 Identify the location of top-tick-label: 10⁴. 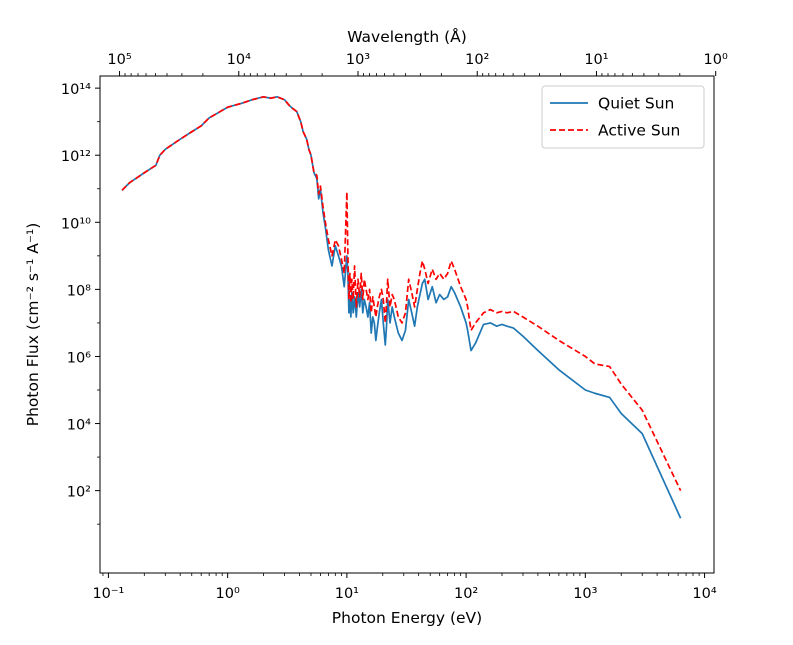
(239, 60).